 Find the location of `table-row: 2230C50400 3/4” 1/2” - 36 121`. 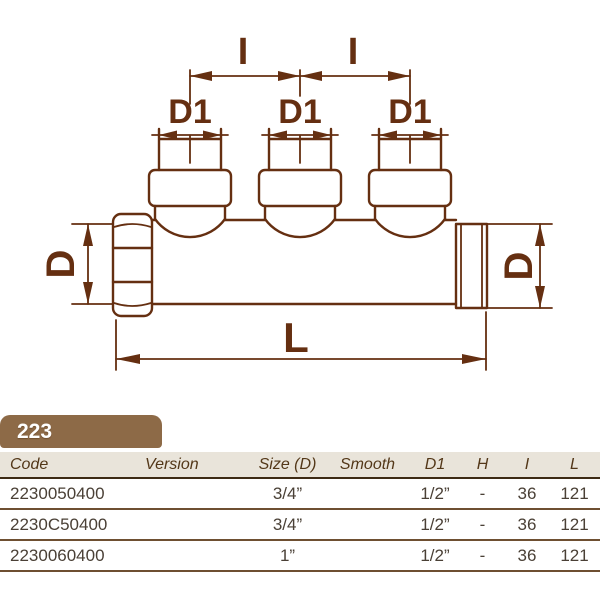

table-row: 2230C50400 3/4” 1/2” - 36 121 is located at coordinates (300, 525).